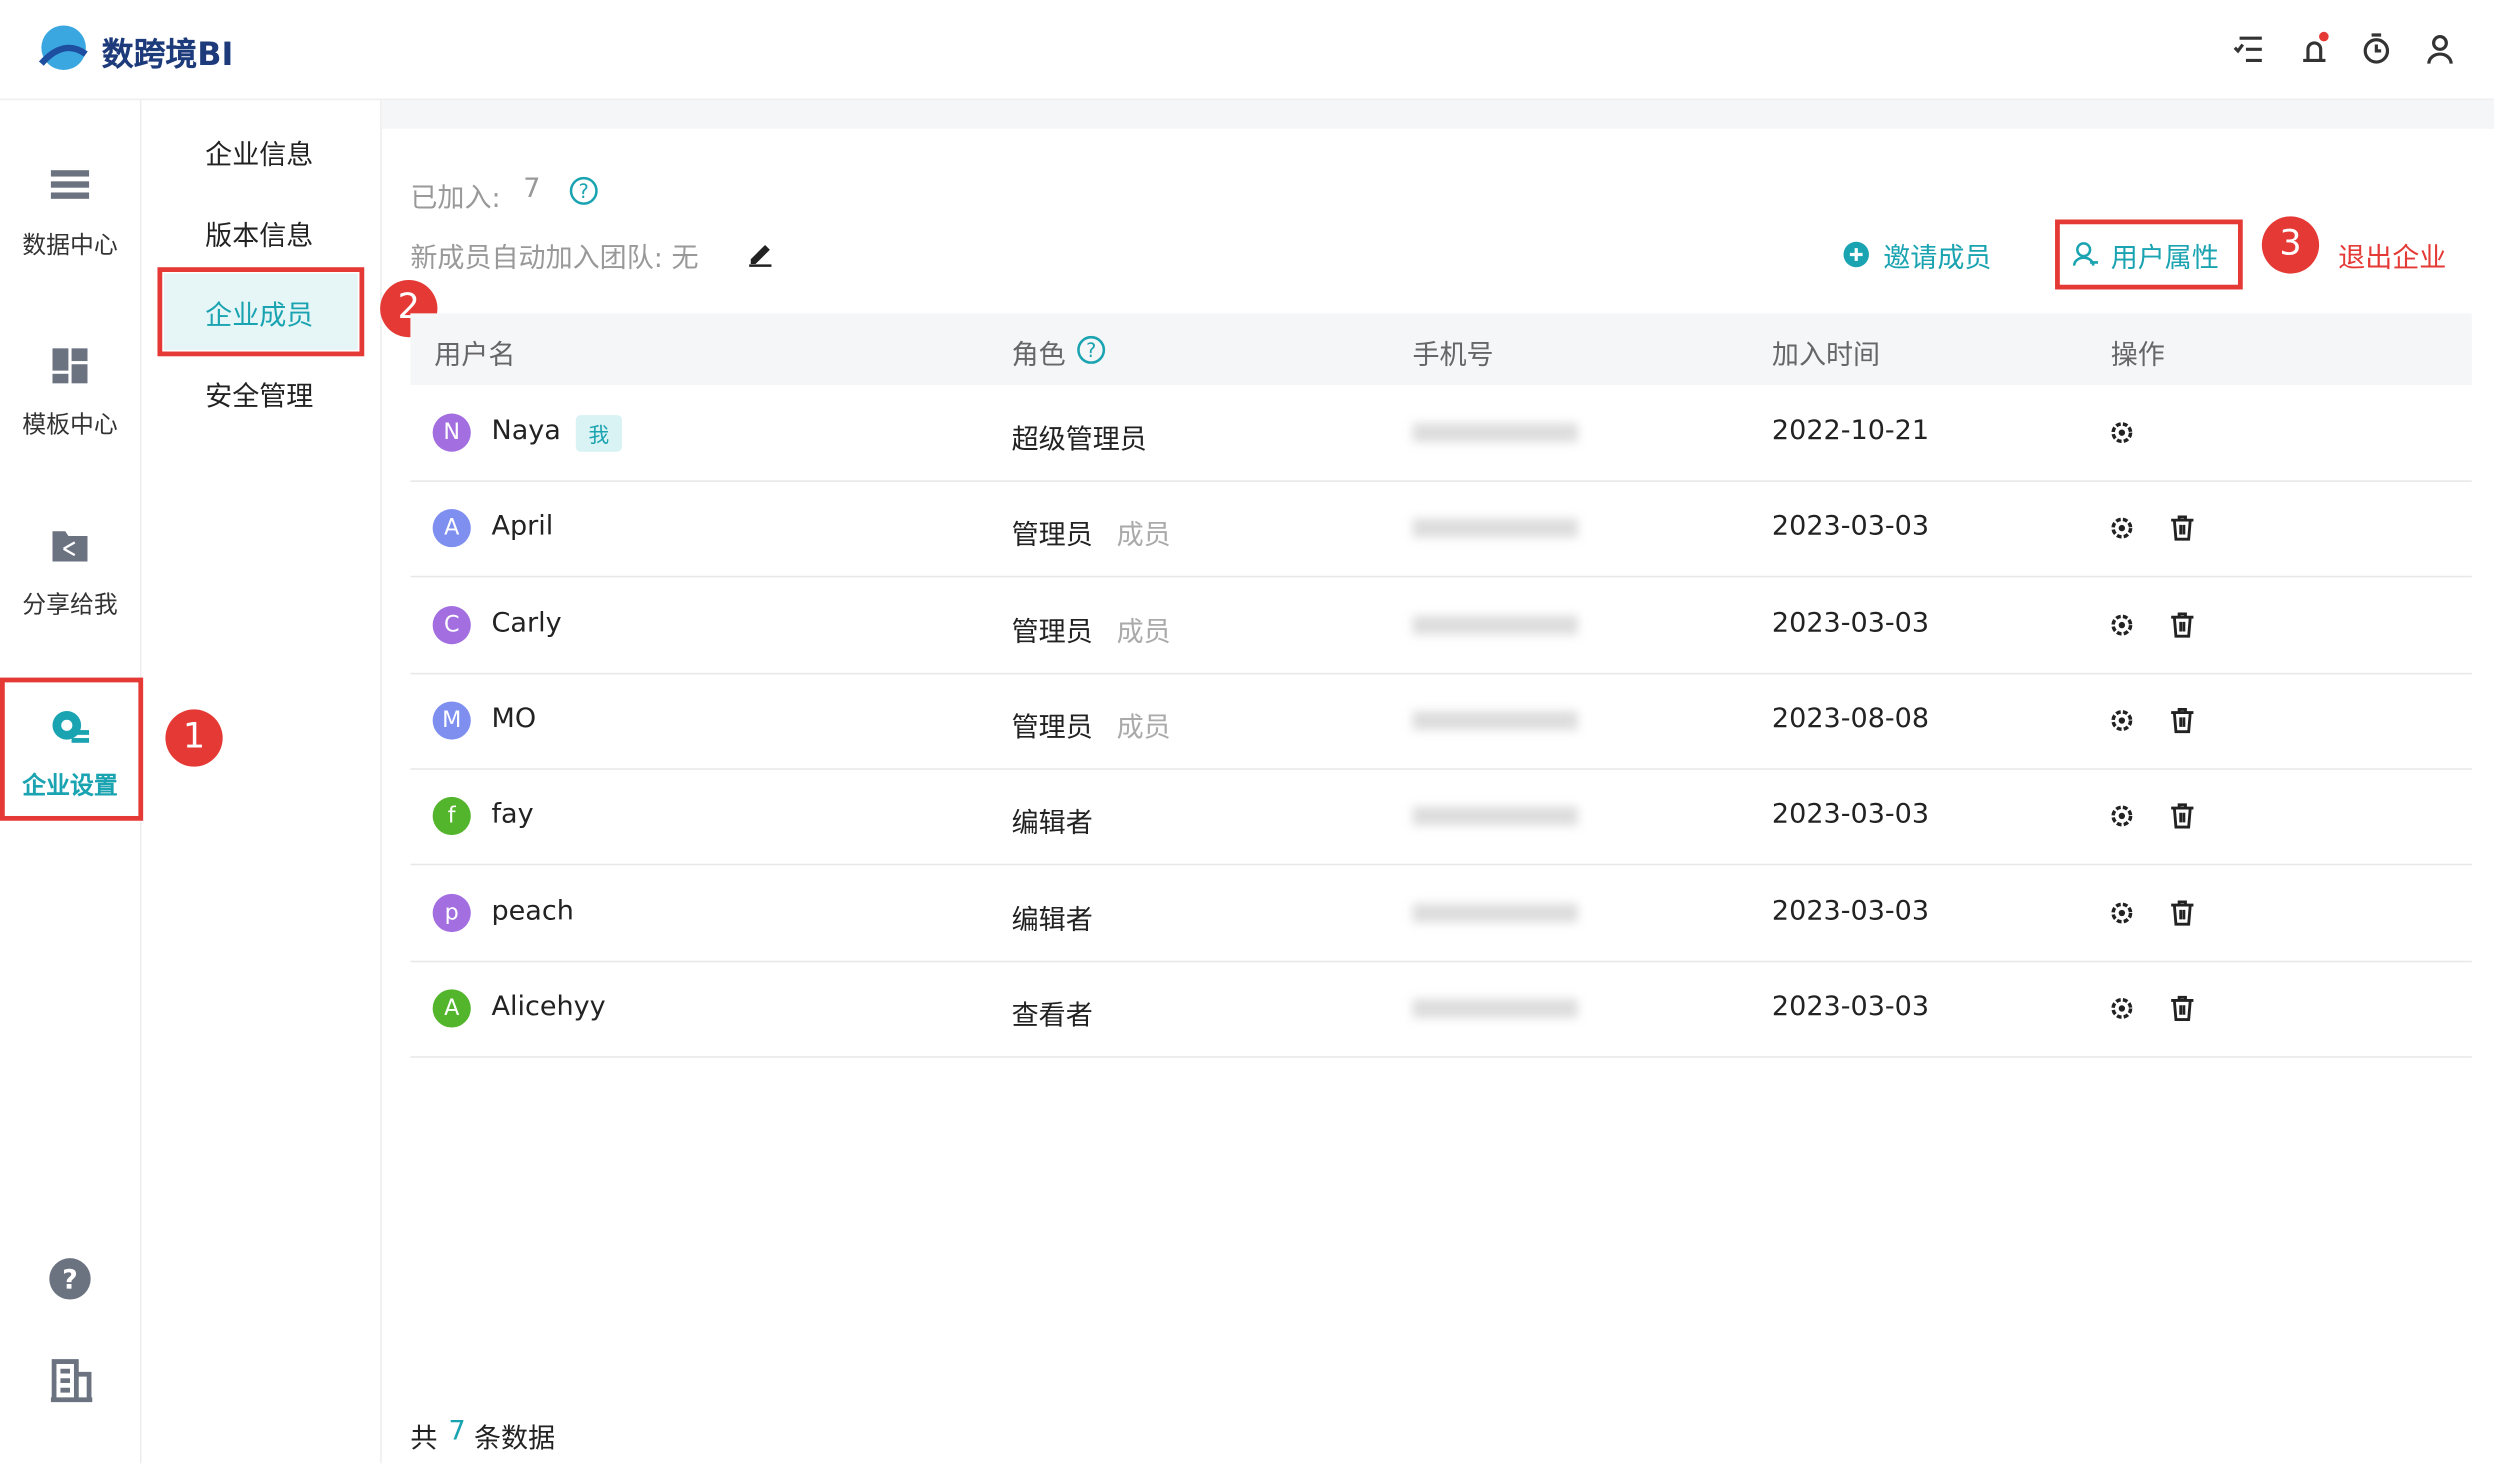 The height and width of the screenshot is (1464, 2494). What do you see at coordinates (194, 738) in the screenshot?
I see `step-badge: 1` at bounding box center [194, 738].